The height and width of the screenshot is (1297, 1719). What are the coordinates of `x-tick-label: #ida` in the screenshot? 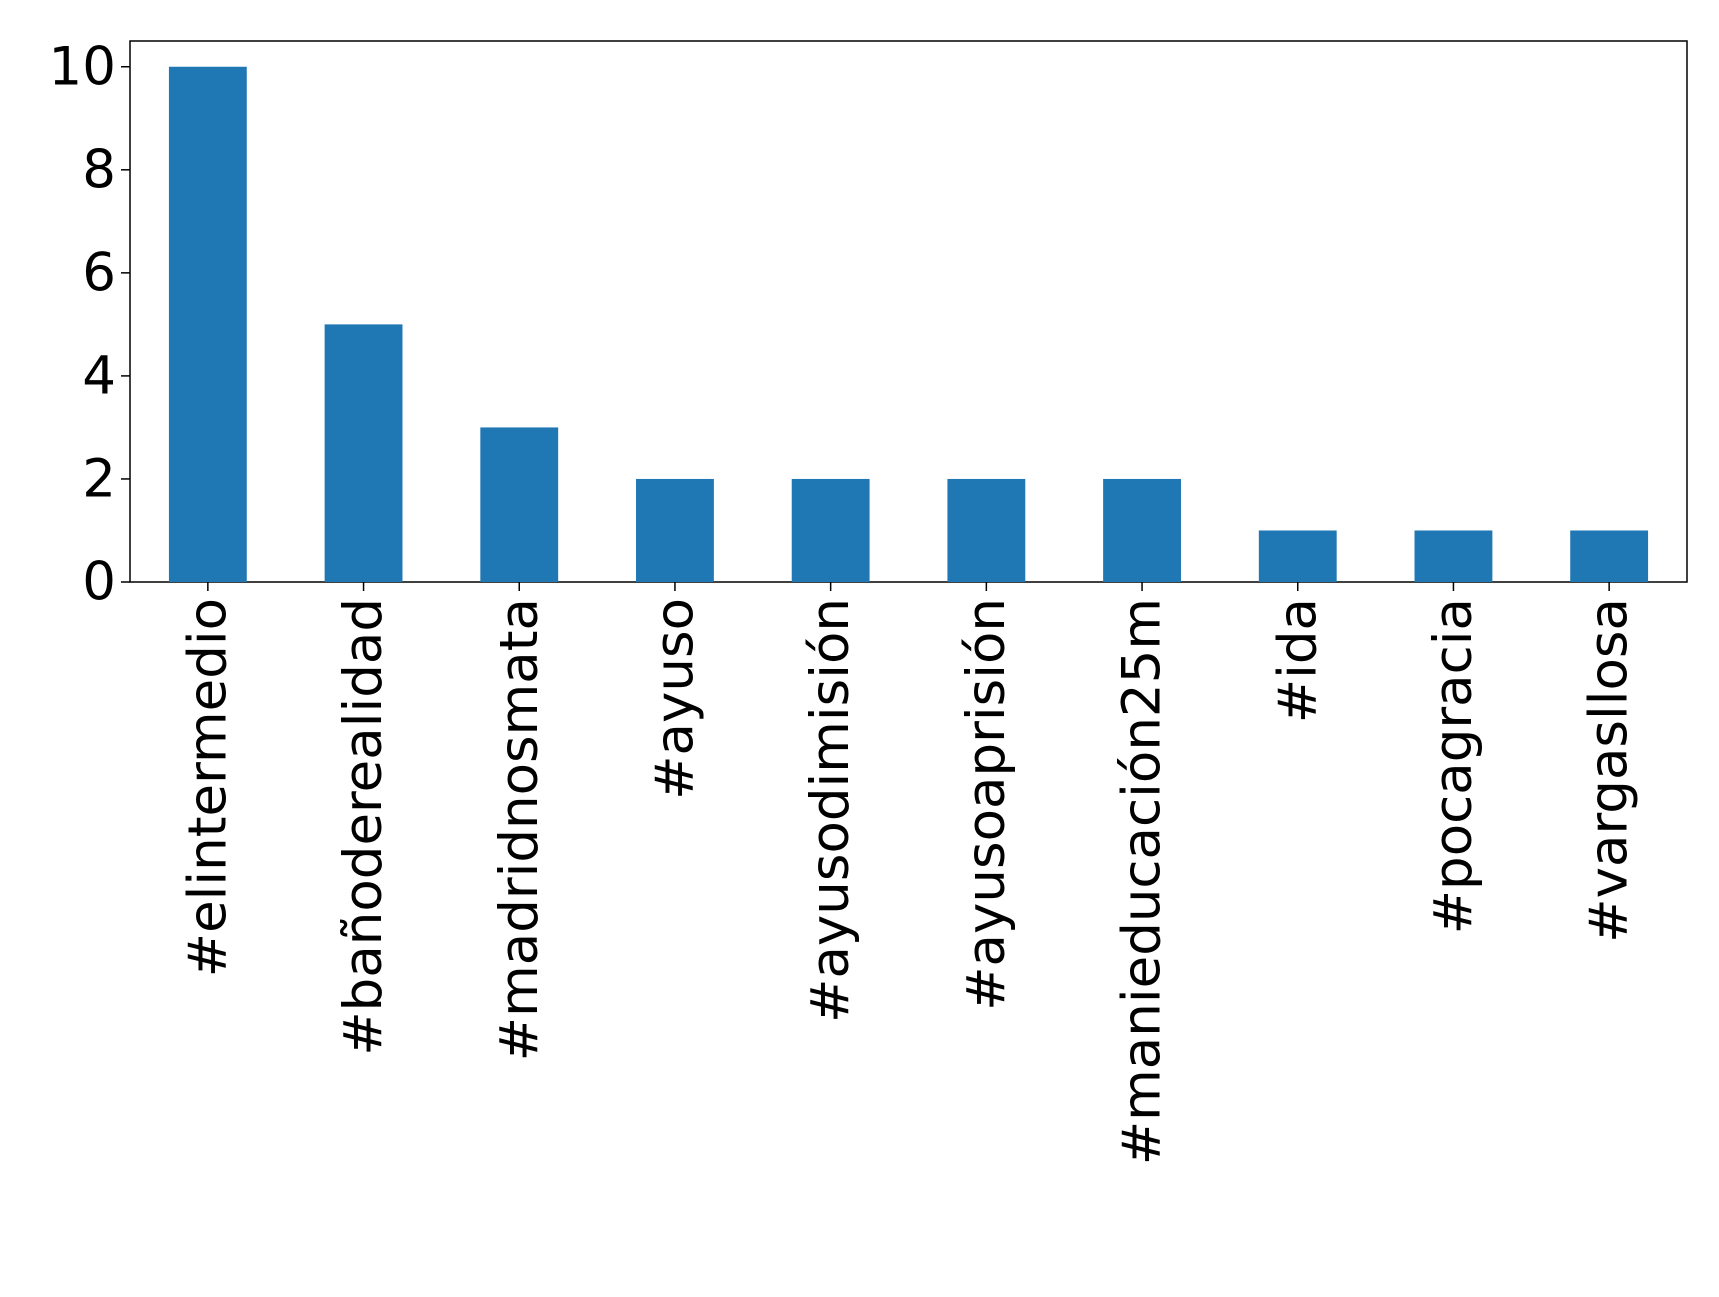 It's located at (1297, 660).